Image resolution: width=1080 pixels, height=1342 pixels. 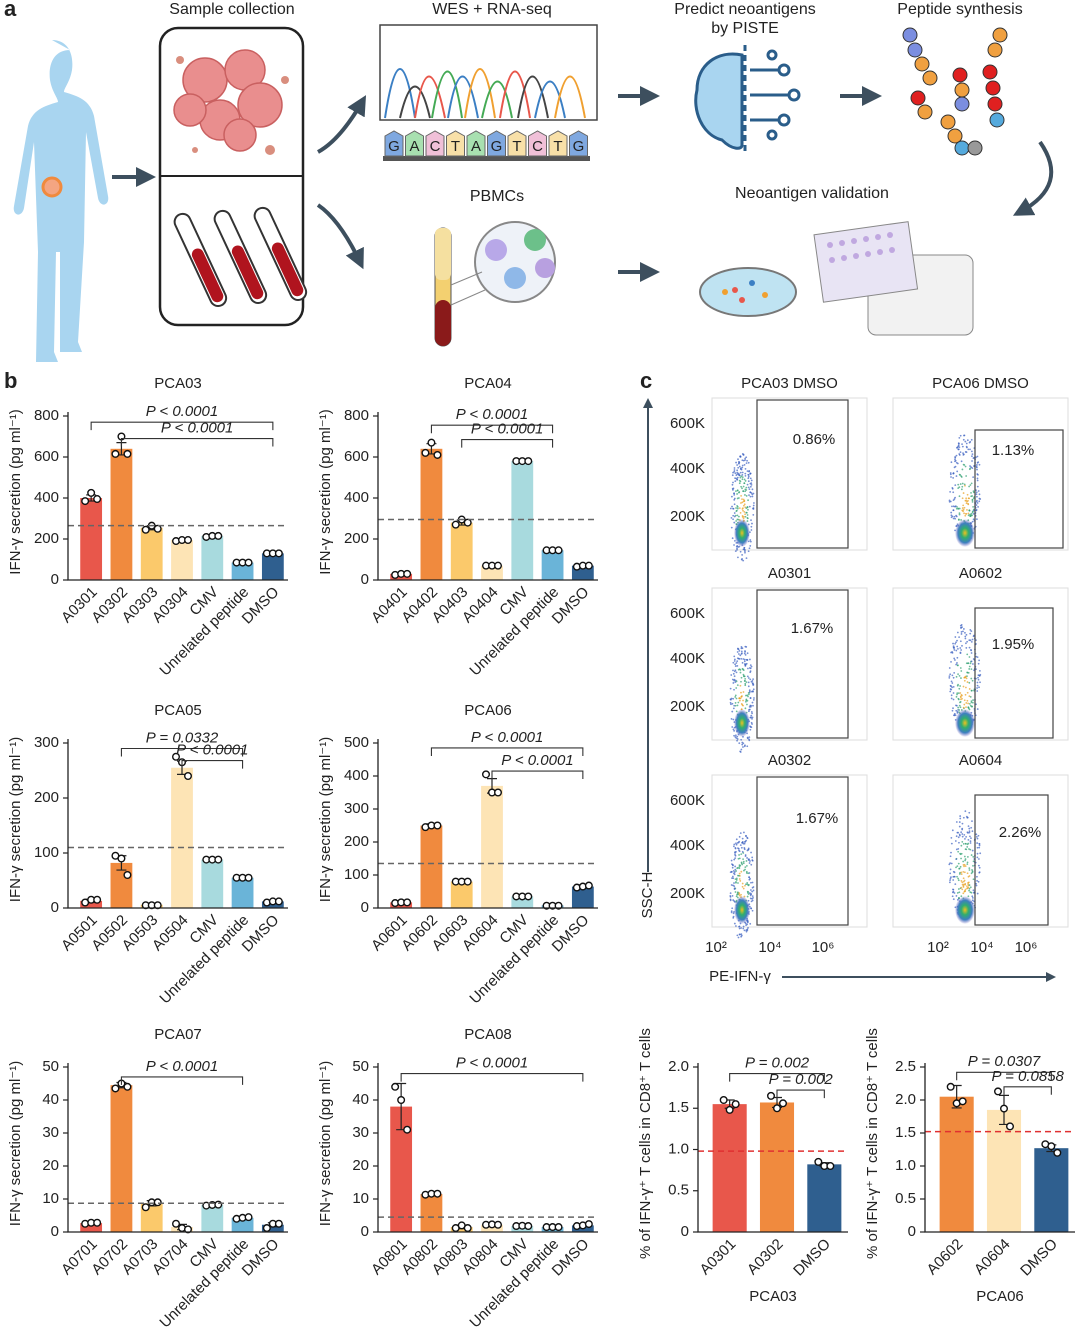 What do you see at coordinates (1000, 1296) in the screenshot?
I see `x-axis-label: PCA06` at bounding box center [1000, 1296].